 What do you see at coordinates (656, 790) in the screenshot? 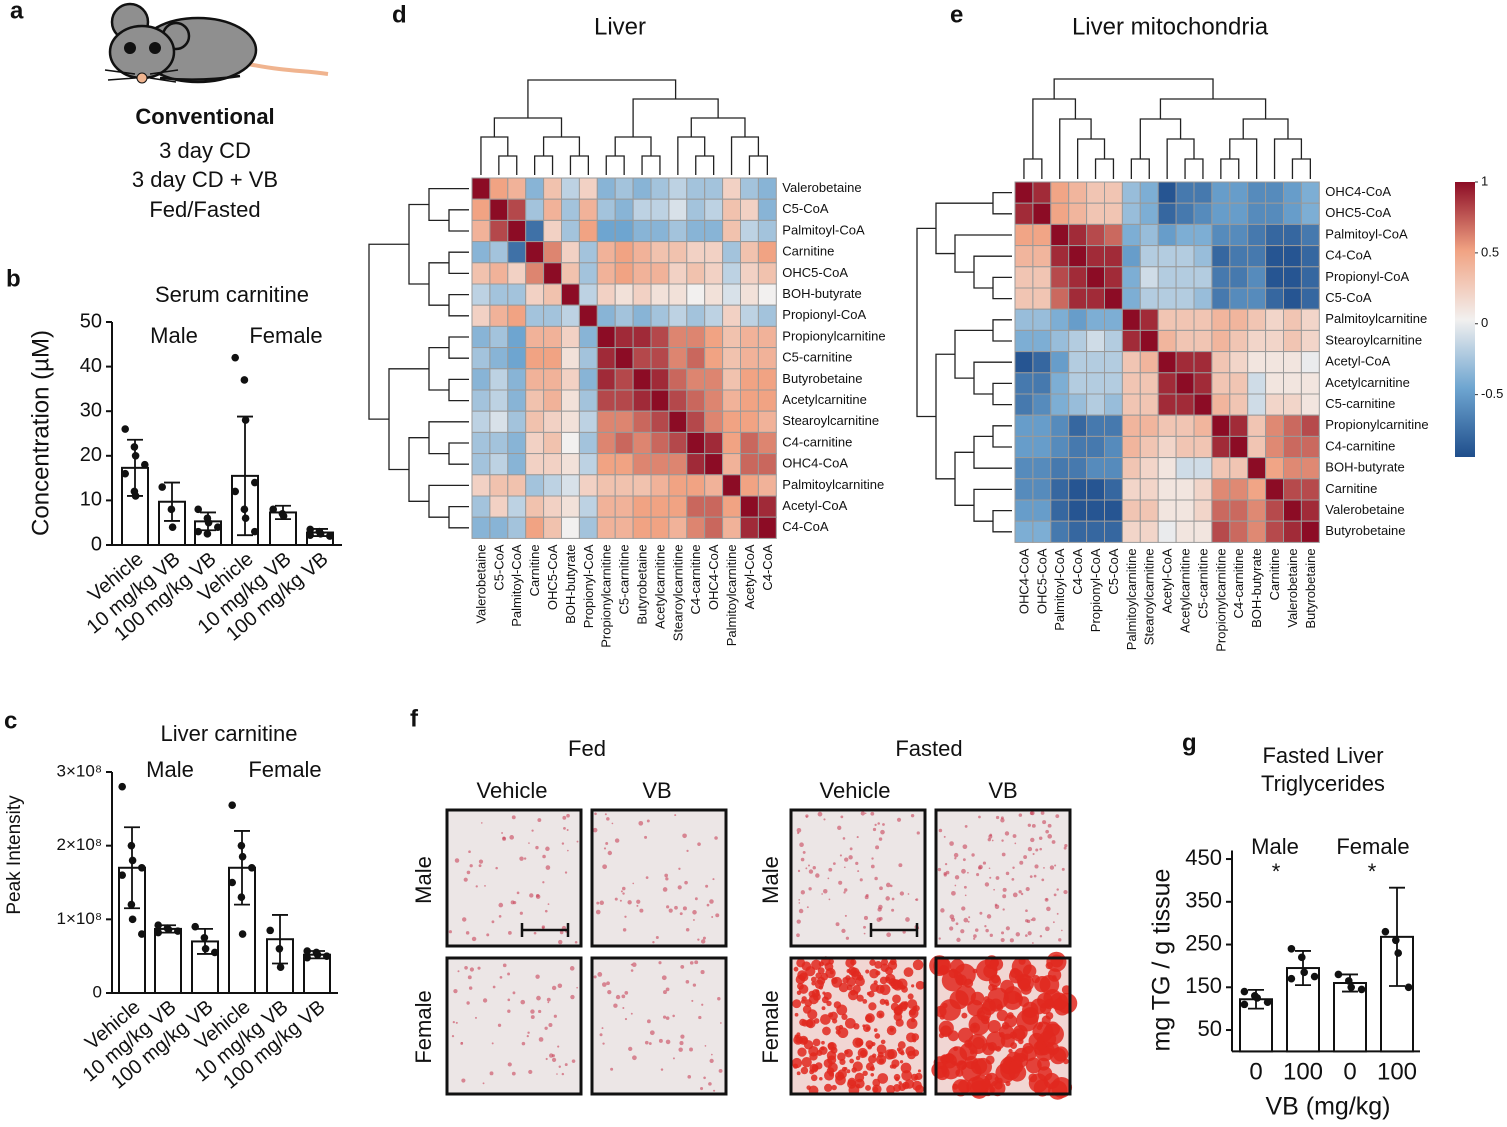
I see `treatment-label: VB` at bounding box center [656, 790].